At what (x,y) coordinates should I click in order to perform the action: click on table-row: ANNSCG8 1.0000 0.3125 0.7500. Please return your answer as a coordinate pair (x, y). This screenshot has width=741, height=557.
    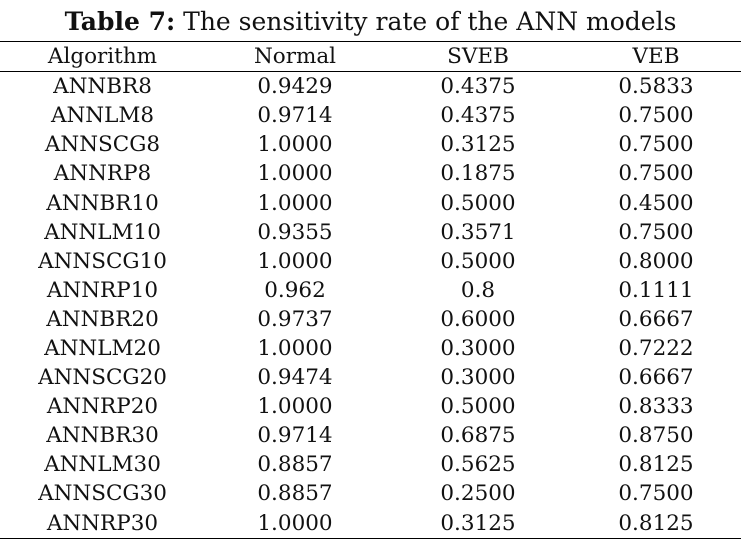
    Looking at the image, I should click on (370, 144).